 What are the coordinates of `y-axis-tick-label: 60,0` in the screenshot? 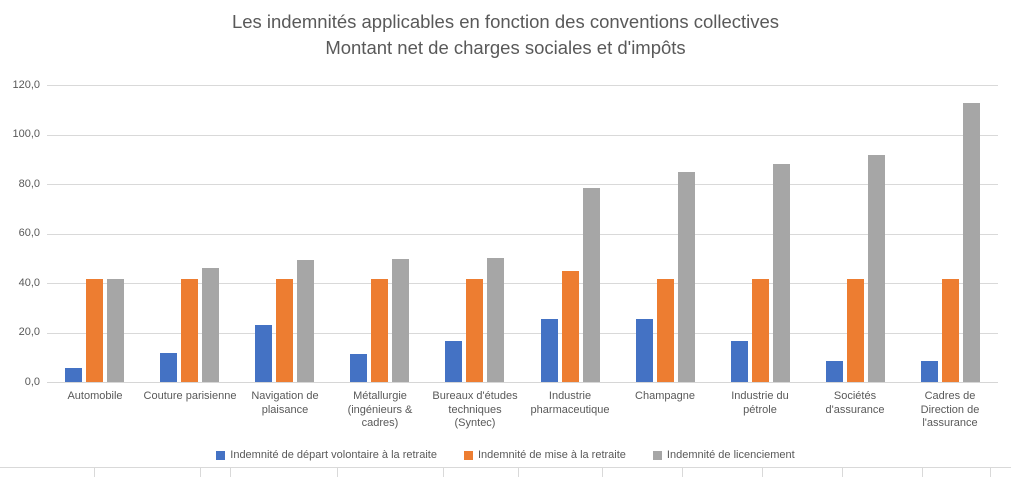 It's located at (29, 233).